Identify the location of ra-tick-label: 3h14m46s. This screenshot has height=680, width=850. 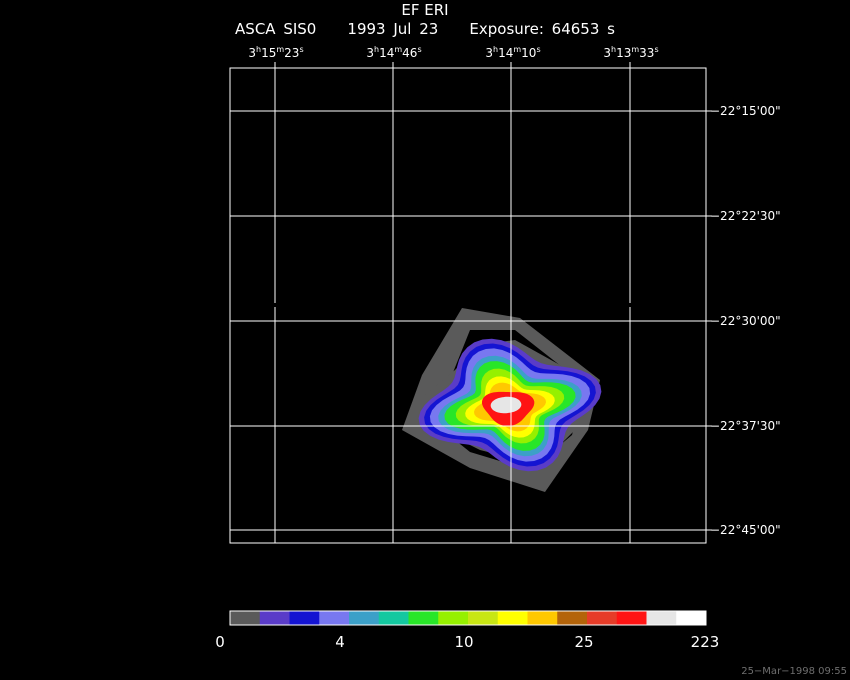
(394, 52).